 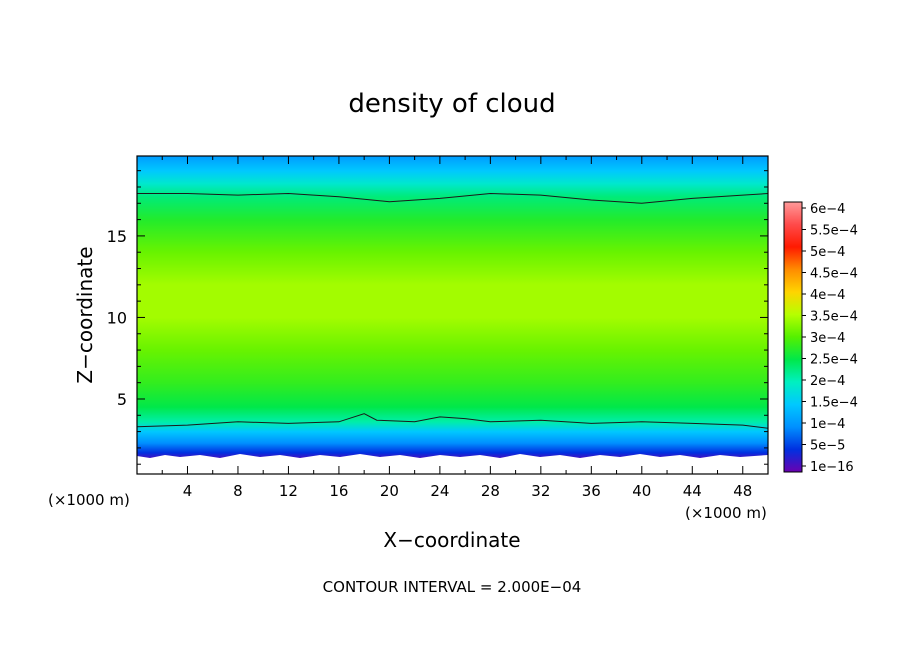 I want to click on colorbar-label: 5e−4, so click(x=827, y=252).